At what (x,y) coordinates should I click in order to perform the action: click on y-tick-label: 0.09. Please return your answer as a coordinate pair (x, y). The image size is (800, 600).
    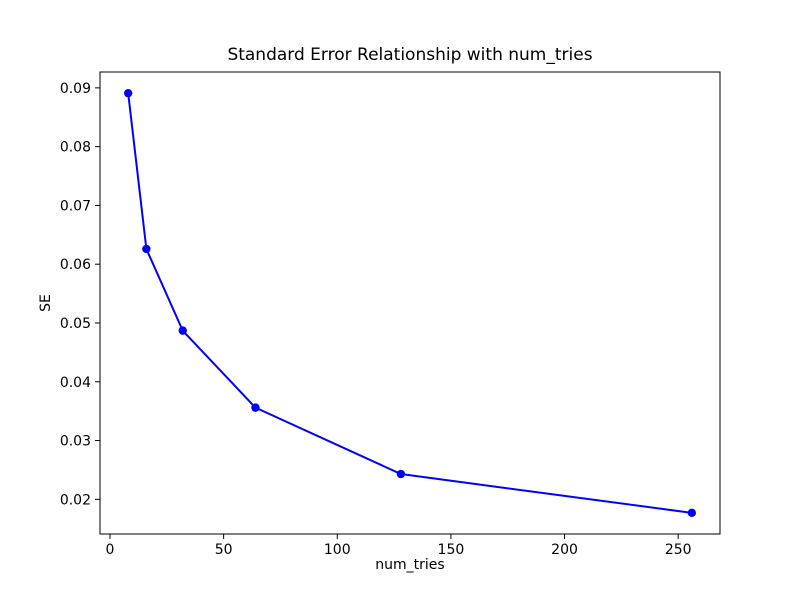
    Looking at the image, I should click on (75, 89).